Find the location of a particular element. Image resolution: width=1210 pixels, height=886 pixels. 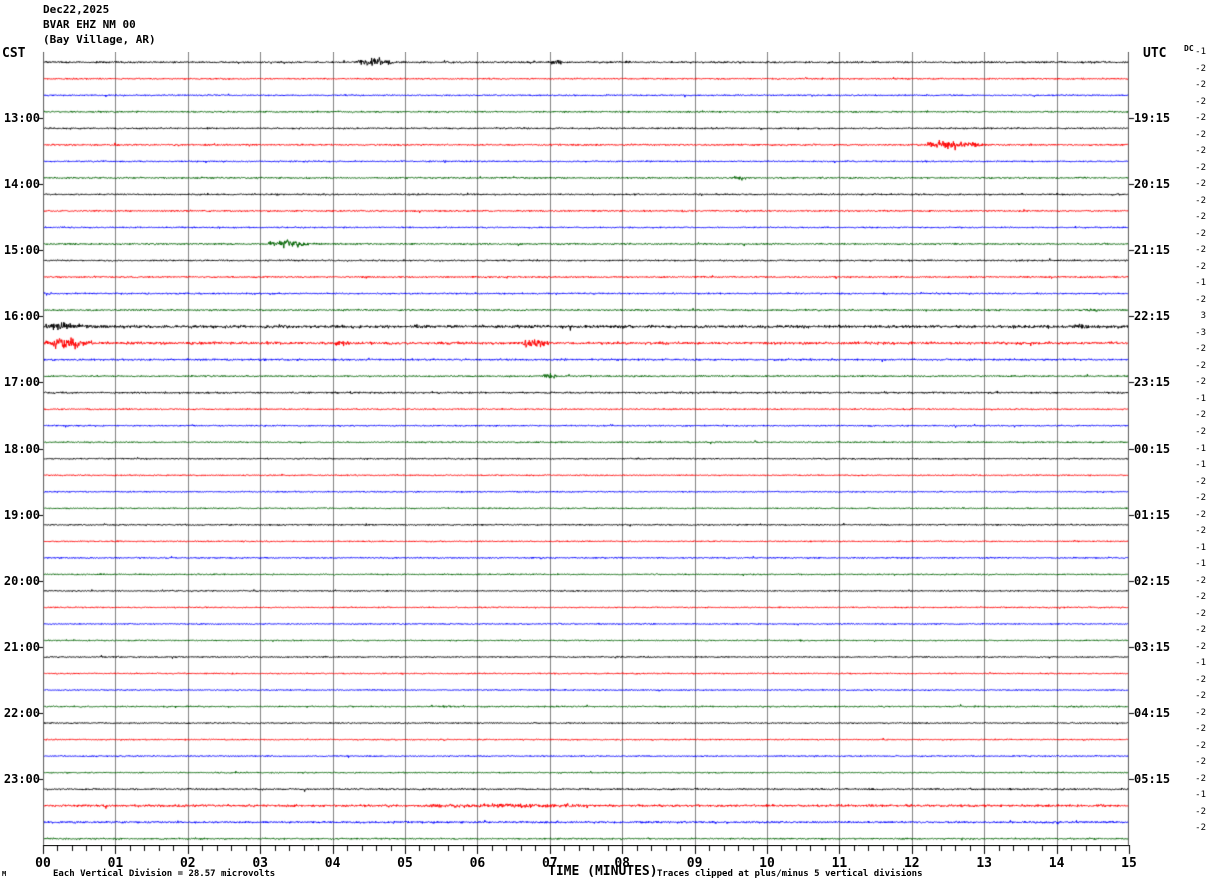

header-station: BVAR EHZ NM 00 is located at coordinates (89, 24).